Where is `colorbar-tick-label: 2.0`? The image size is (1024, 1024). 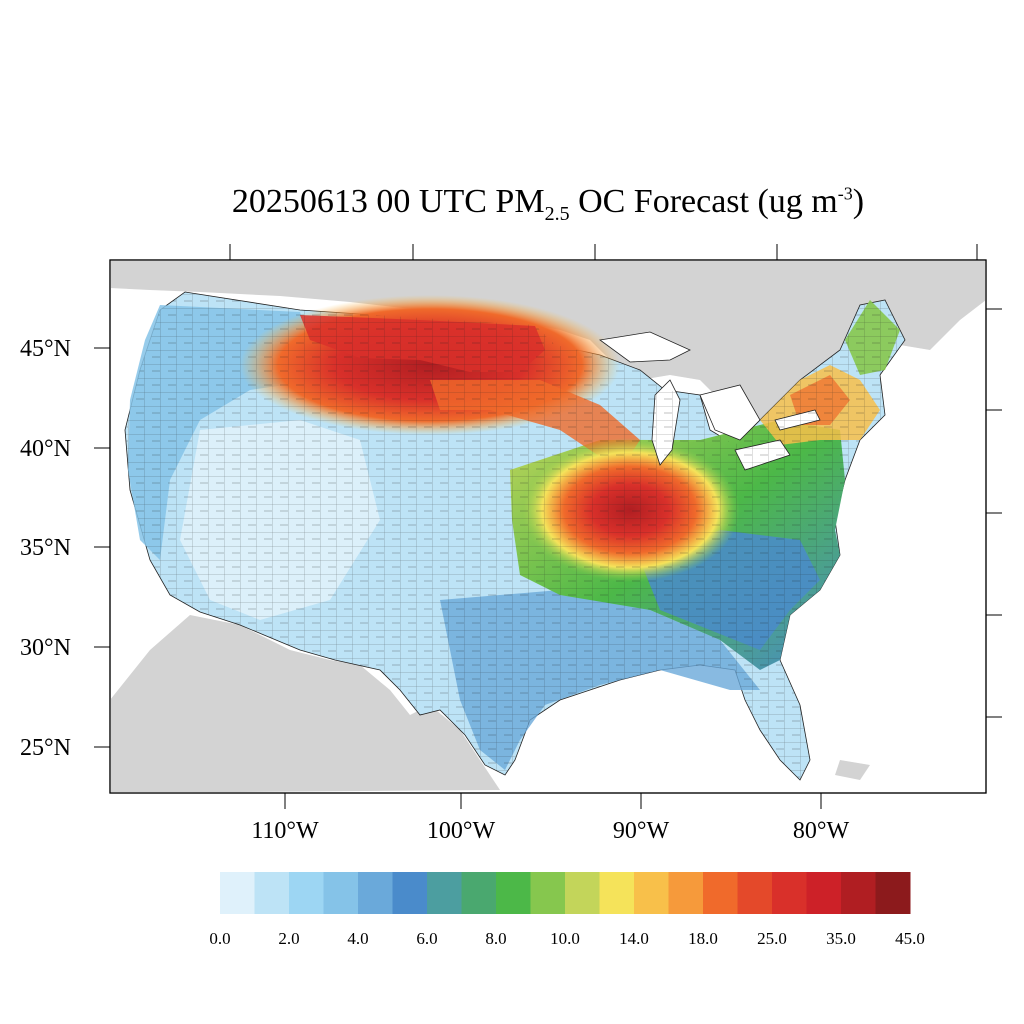 colorbar-tick-label: 2.0 is located at coordinates (288, 938).